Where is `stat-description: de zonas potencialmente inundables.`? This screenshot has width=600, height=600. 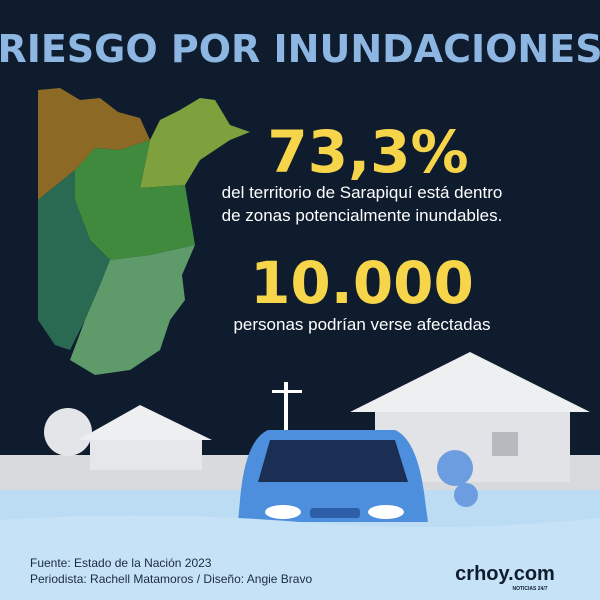 stat-description: de zonas potencialmente inundables. is located at coordinates (362, 215).